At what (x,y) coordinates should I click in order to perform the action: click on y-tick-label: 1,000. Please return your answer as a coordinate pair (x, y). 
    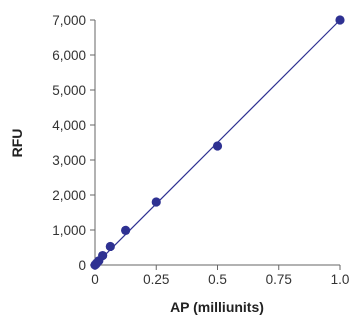
    Looking at the image, I should click on (69, 230).